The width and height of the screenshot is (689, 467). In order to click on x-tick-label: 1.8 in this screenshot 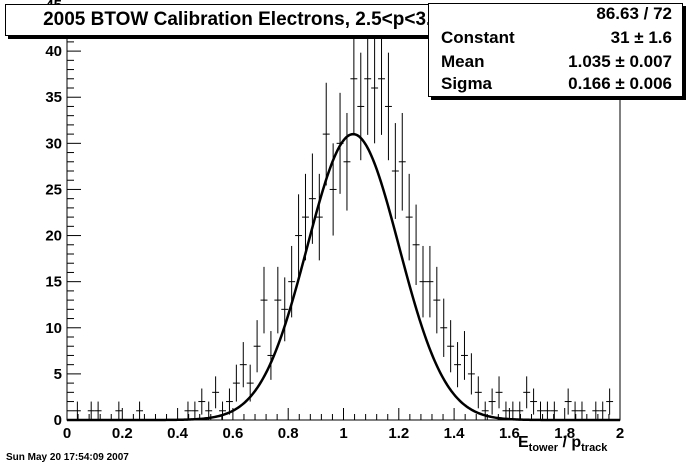, I will do `click(564, 433)`.